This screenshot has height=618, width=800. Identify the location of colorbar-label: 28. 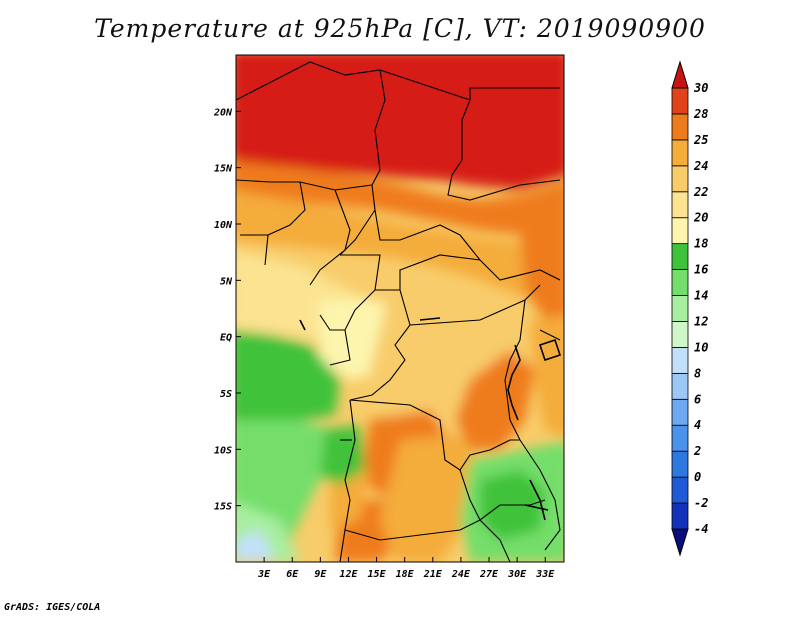
(700, 114).